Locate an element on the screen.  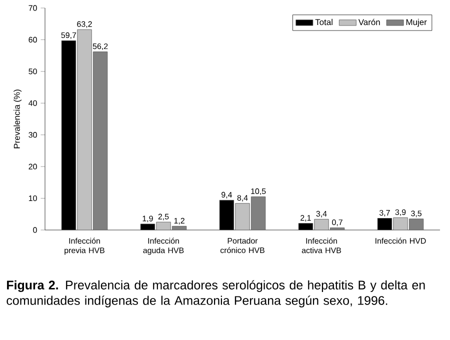
y-axis-title: Prevalencia (%) is located at coordinates (18, 119).